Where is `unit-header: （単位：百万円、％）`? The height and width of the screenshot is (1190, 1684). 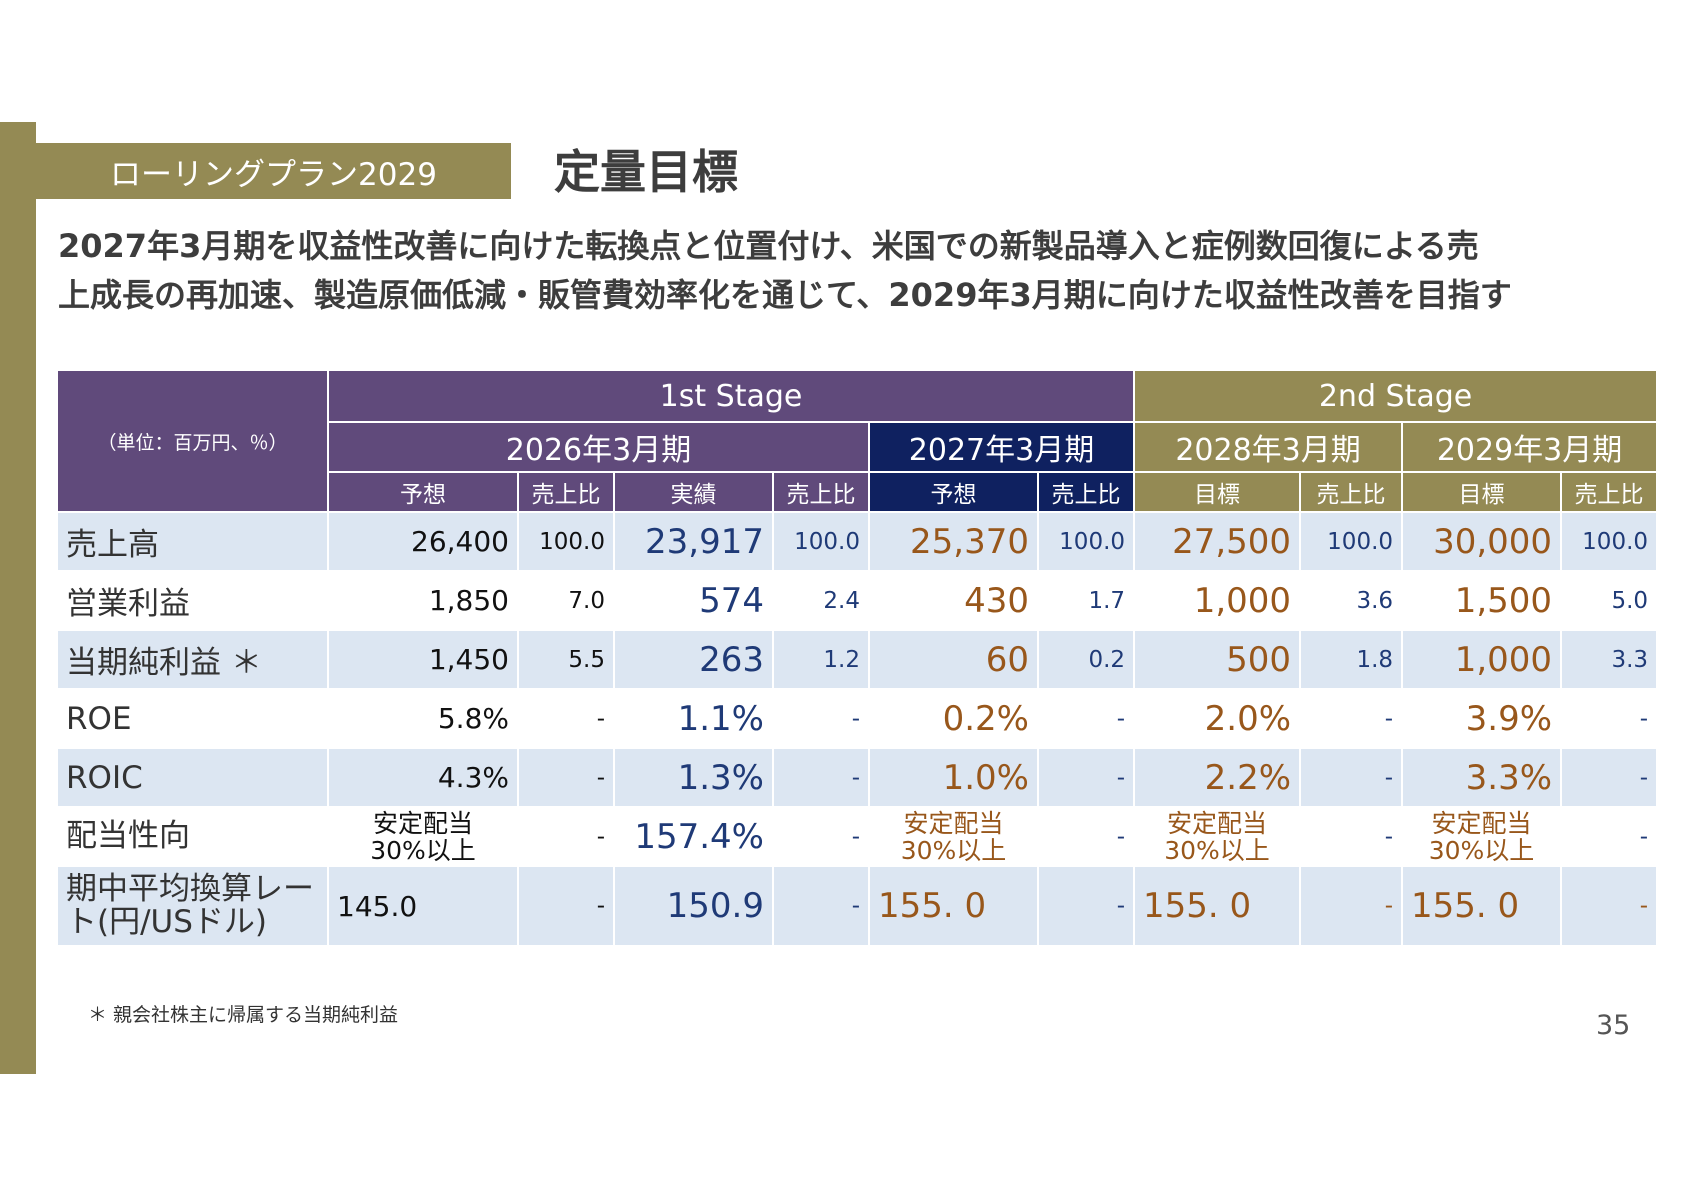
unit-header: （単位：百万円、％） is located at coordinates (192, 441).